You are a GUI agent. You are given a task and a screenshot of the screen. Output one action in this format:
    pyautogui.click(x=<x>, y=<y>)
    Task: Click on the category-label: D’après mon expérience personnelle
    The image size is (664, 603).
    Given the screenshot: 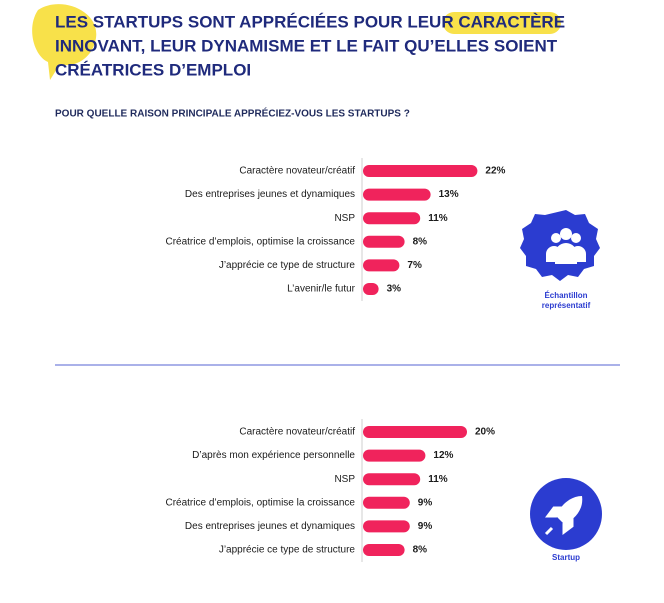 What is the action you would take?
    pyautogui.click(x=273, y=455)
    